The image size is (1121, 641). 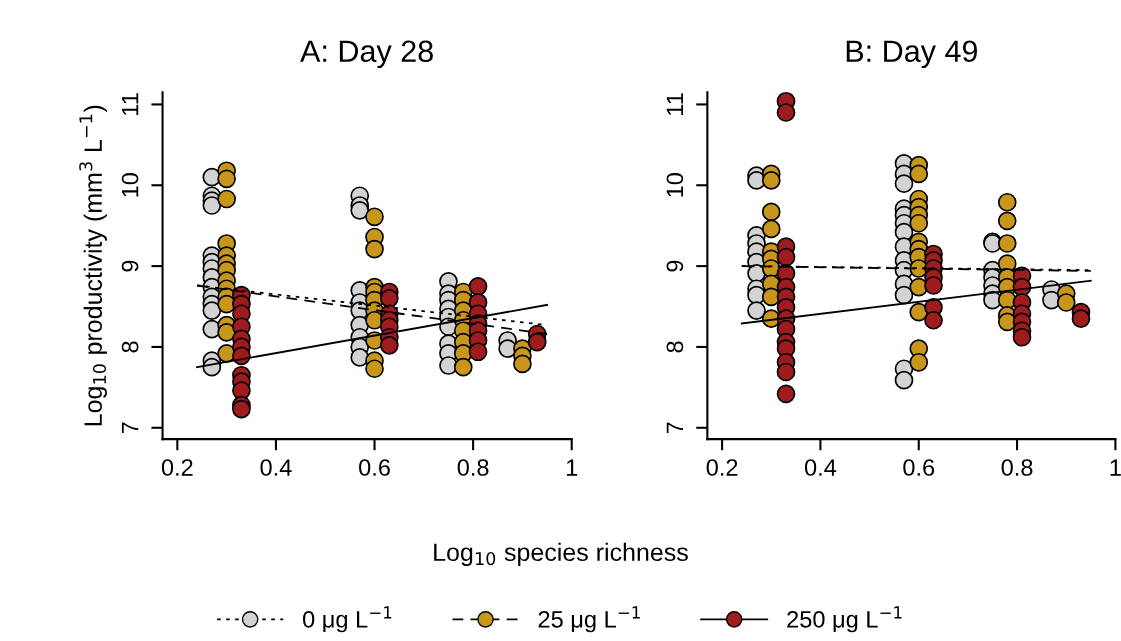 What do you see at coordinates (589, 619) in the screenshot?
I see `legend-label: 25 μg L$^{−1}$` at bounding box center [589, 619].